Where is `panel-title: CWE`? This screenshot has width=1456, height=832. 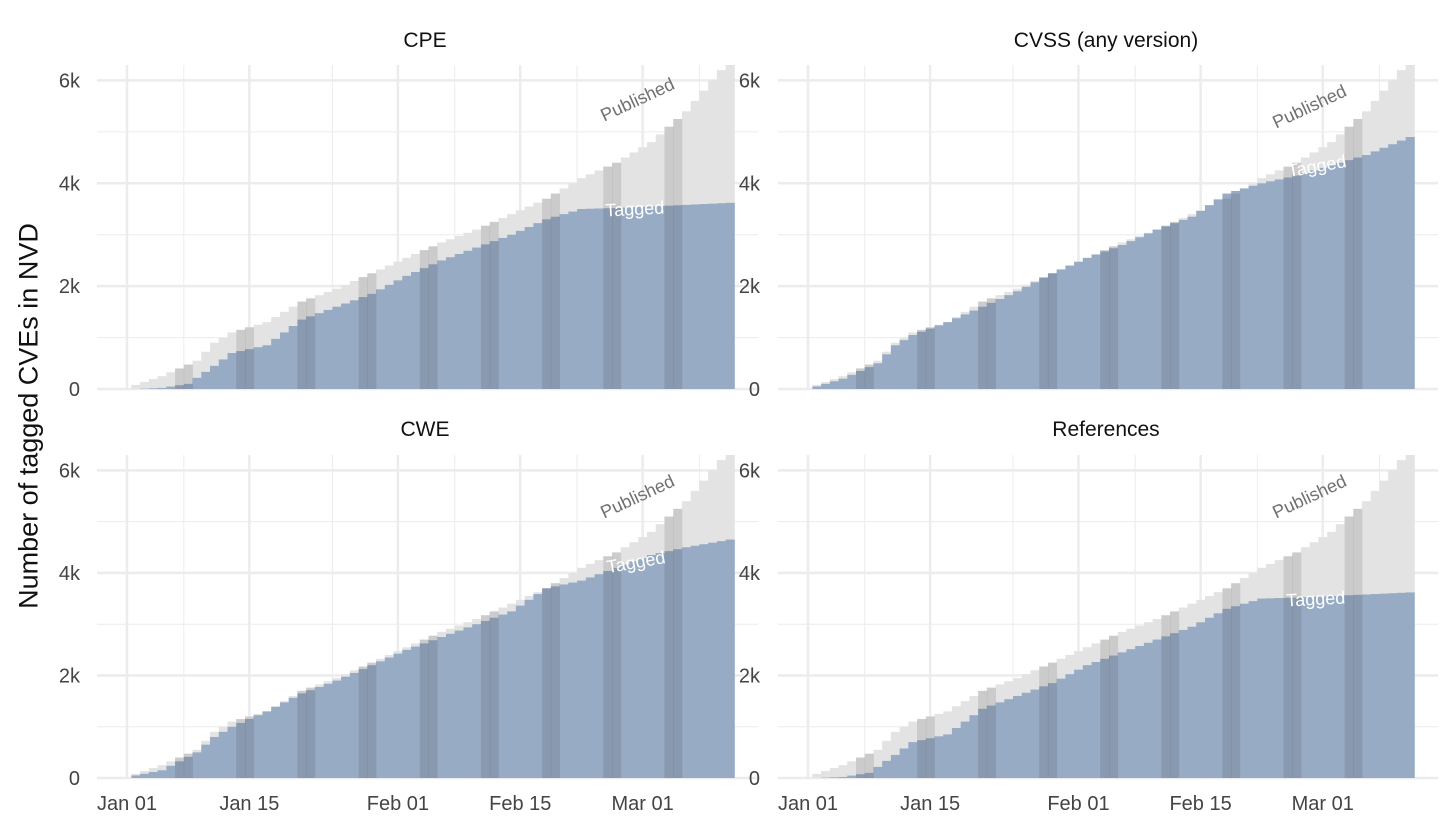 panel-title: CWE is located at coordinates (425, 429).